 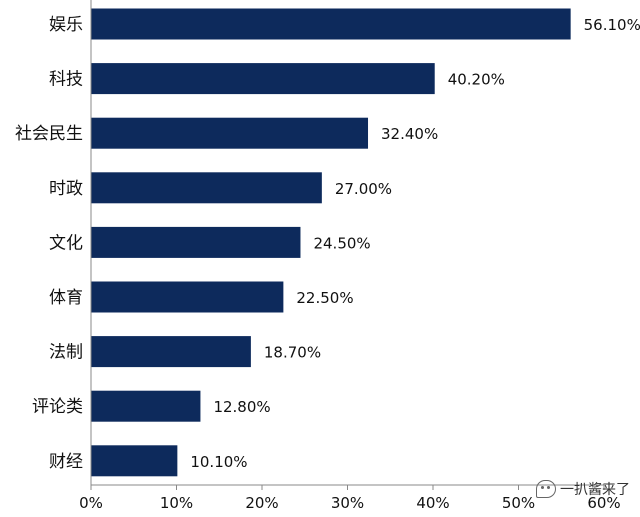 What do you see at coordinates (347, 503) in the screenshot?
I see `x-tick-label: 30%` at bounding box center [347, 503].